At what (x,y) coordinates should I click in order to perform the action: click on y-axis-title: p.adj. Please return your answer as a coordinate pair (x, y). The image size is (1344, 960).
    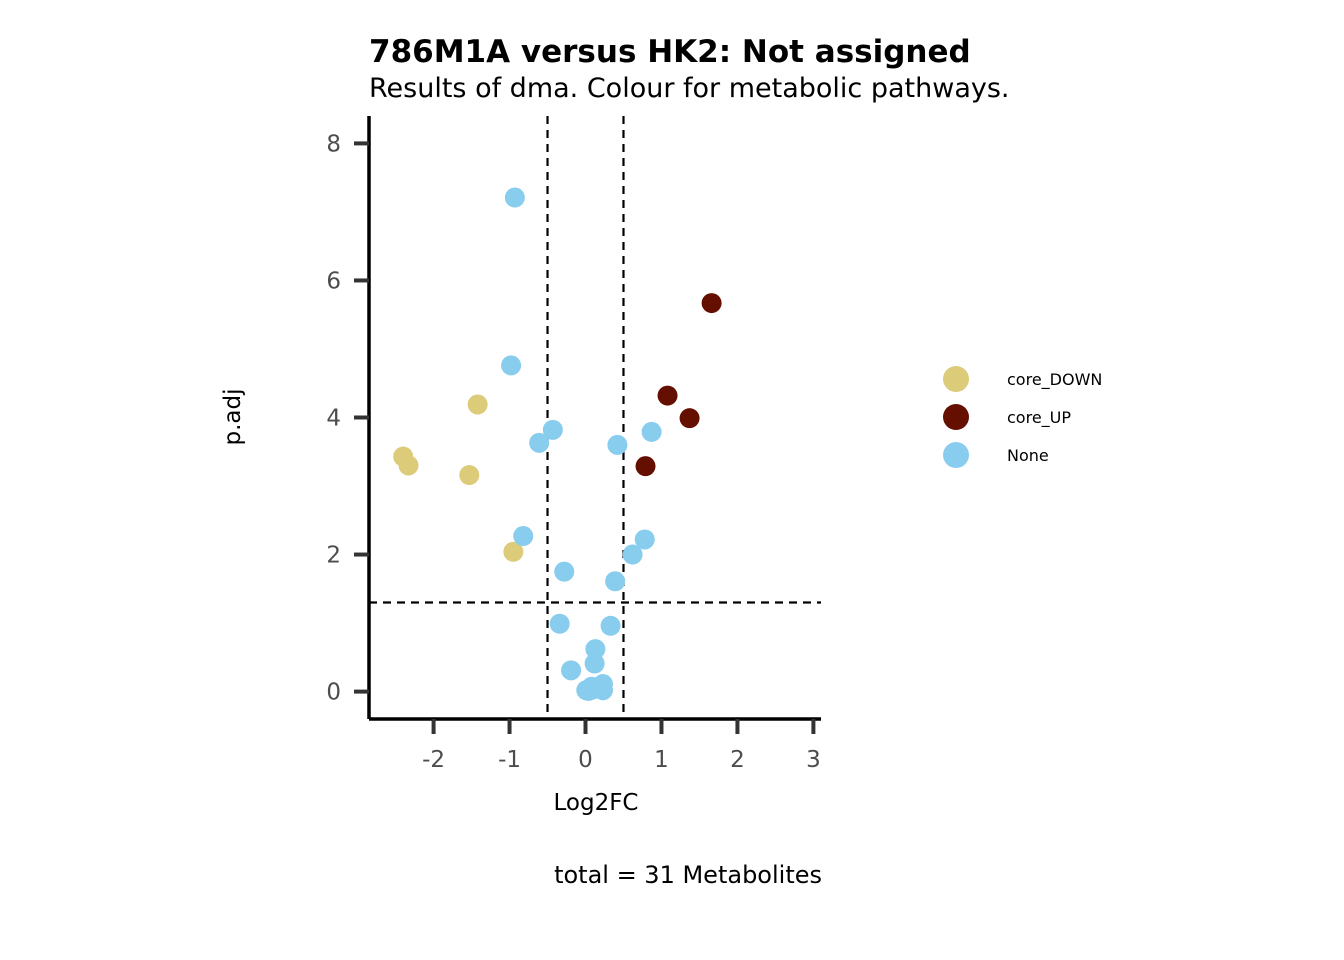
    Looking at the image, I should click on (233, 417).